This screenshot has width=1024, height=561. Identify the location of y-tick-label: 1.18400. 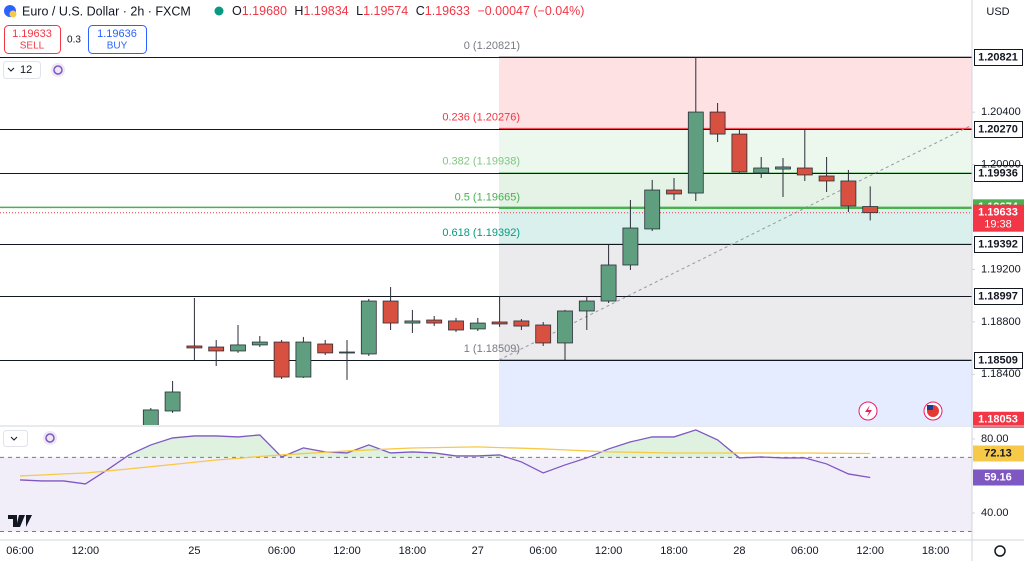
(1001, 374).